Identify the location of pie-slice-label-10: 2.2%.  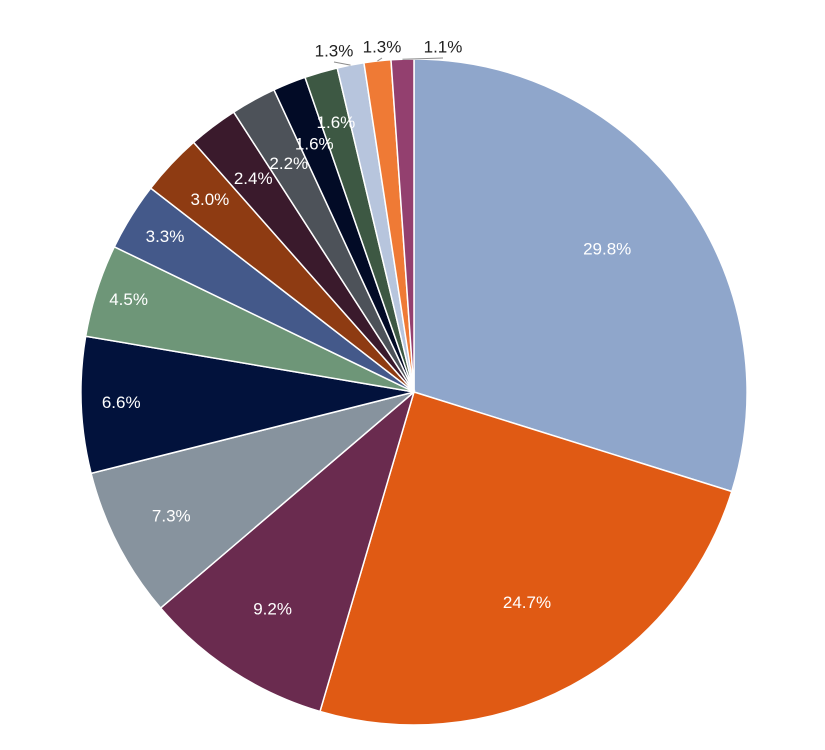
(288, 163).